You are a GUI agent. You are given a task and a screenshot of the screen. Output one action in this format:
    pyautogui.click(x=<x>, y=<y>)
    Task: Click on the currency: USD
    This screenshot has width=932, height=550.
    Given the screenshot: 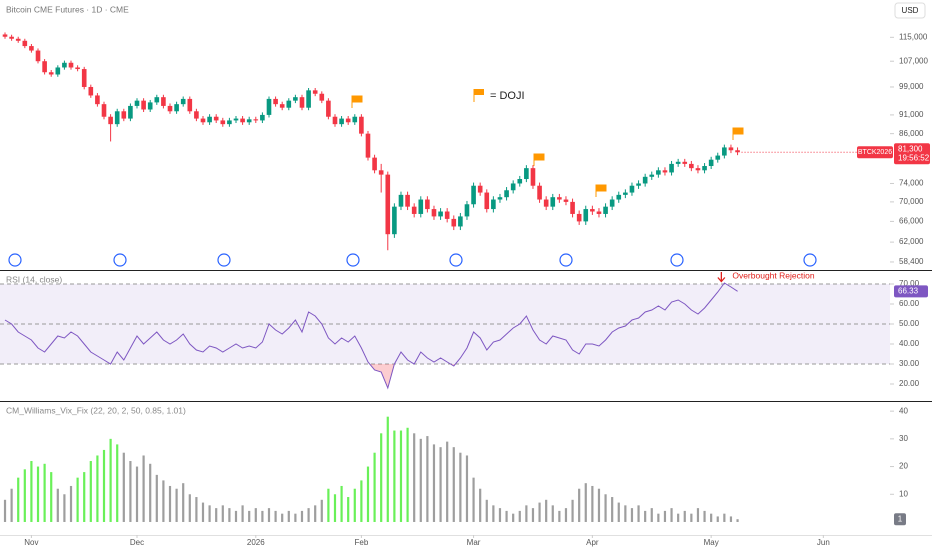 What is the action you would take?
    pyautogui.click(x=910, y=10)
    